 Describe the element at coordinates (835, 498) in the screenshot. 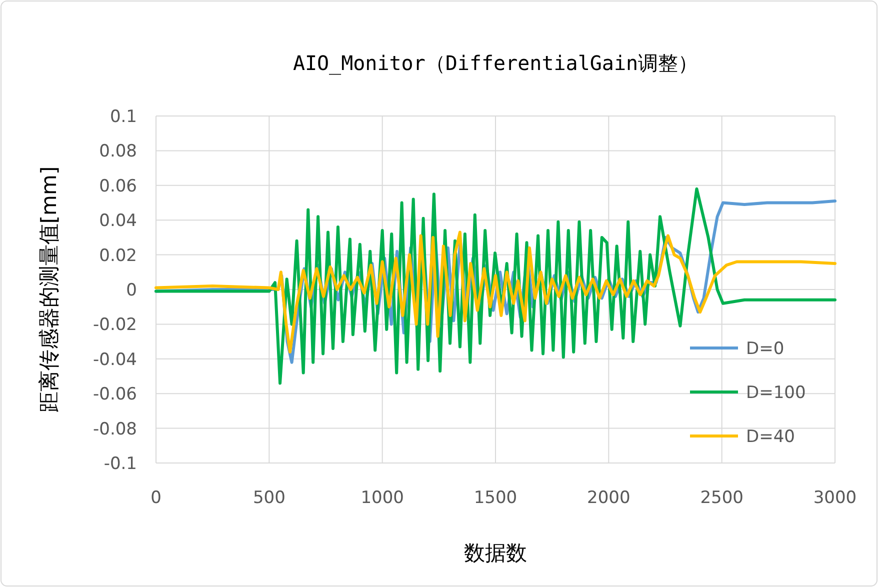

I see `x-tick-label: 3000` at that location.